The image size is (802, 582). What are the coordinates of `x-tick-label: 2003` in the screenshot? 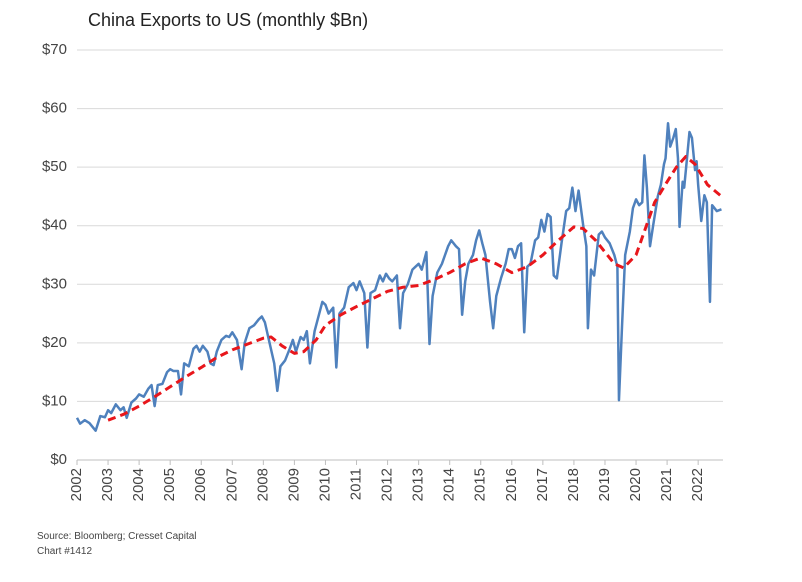 It's located at (107, 484).